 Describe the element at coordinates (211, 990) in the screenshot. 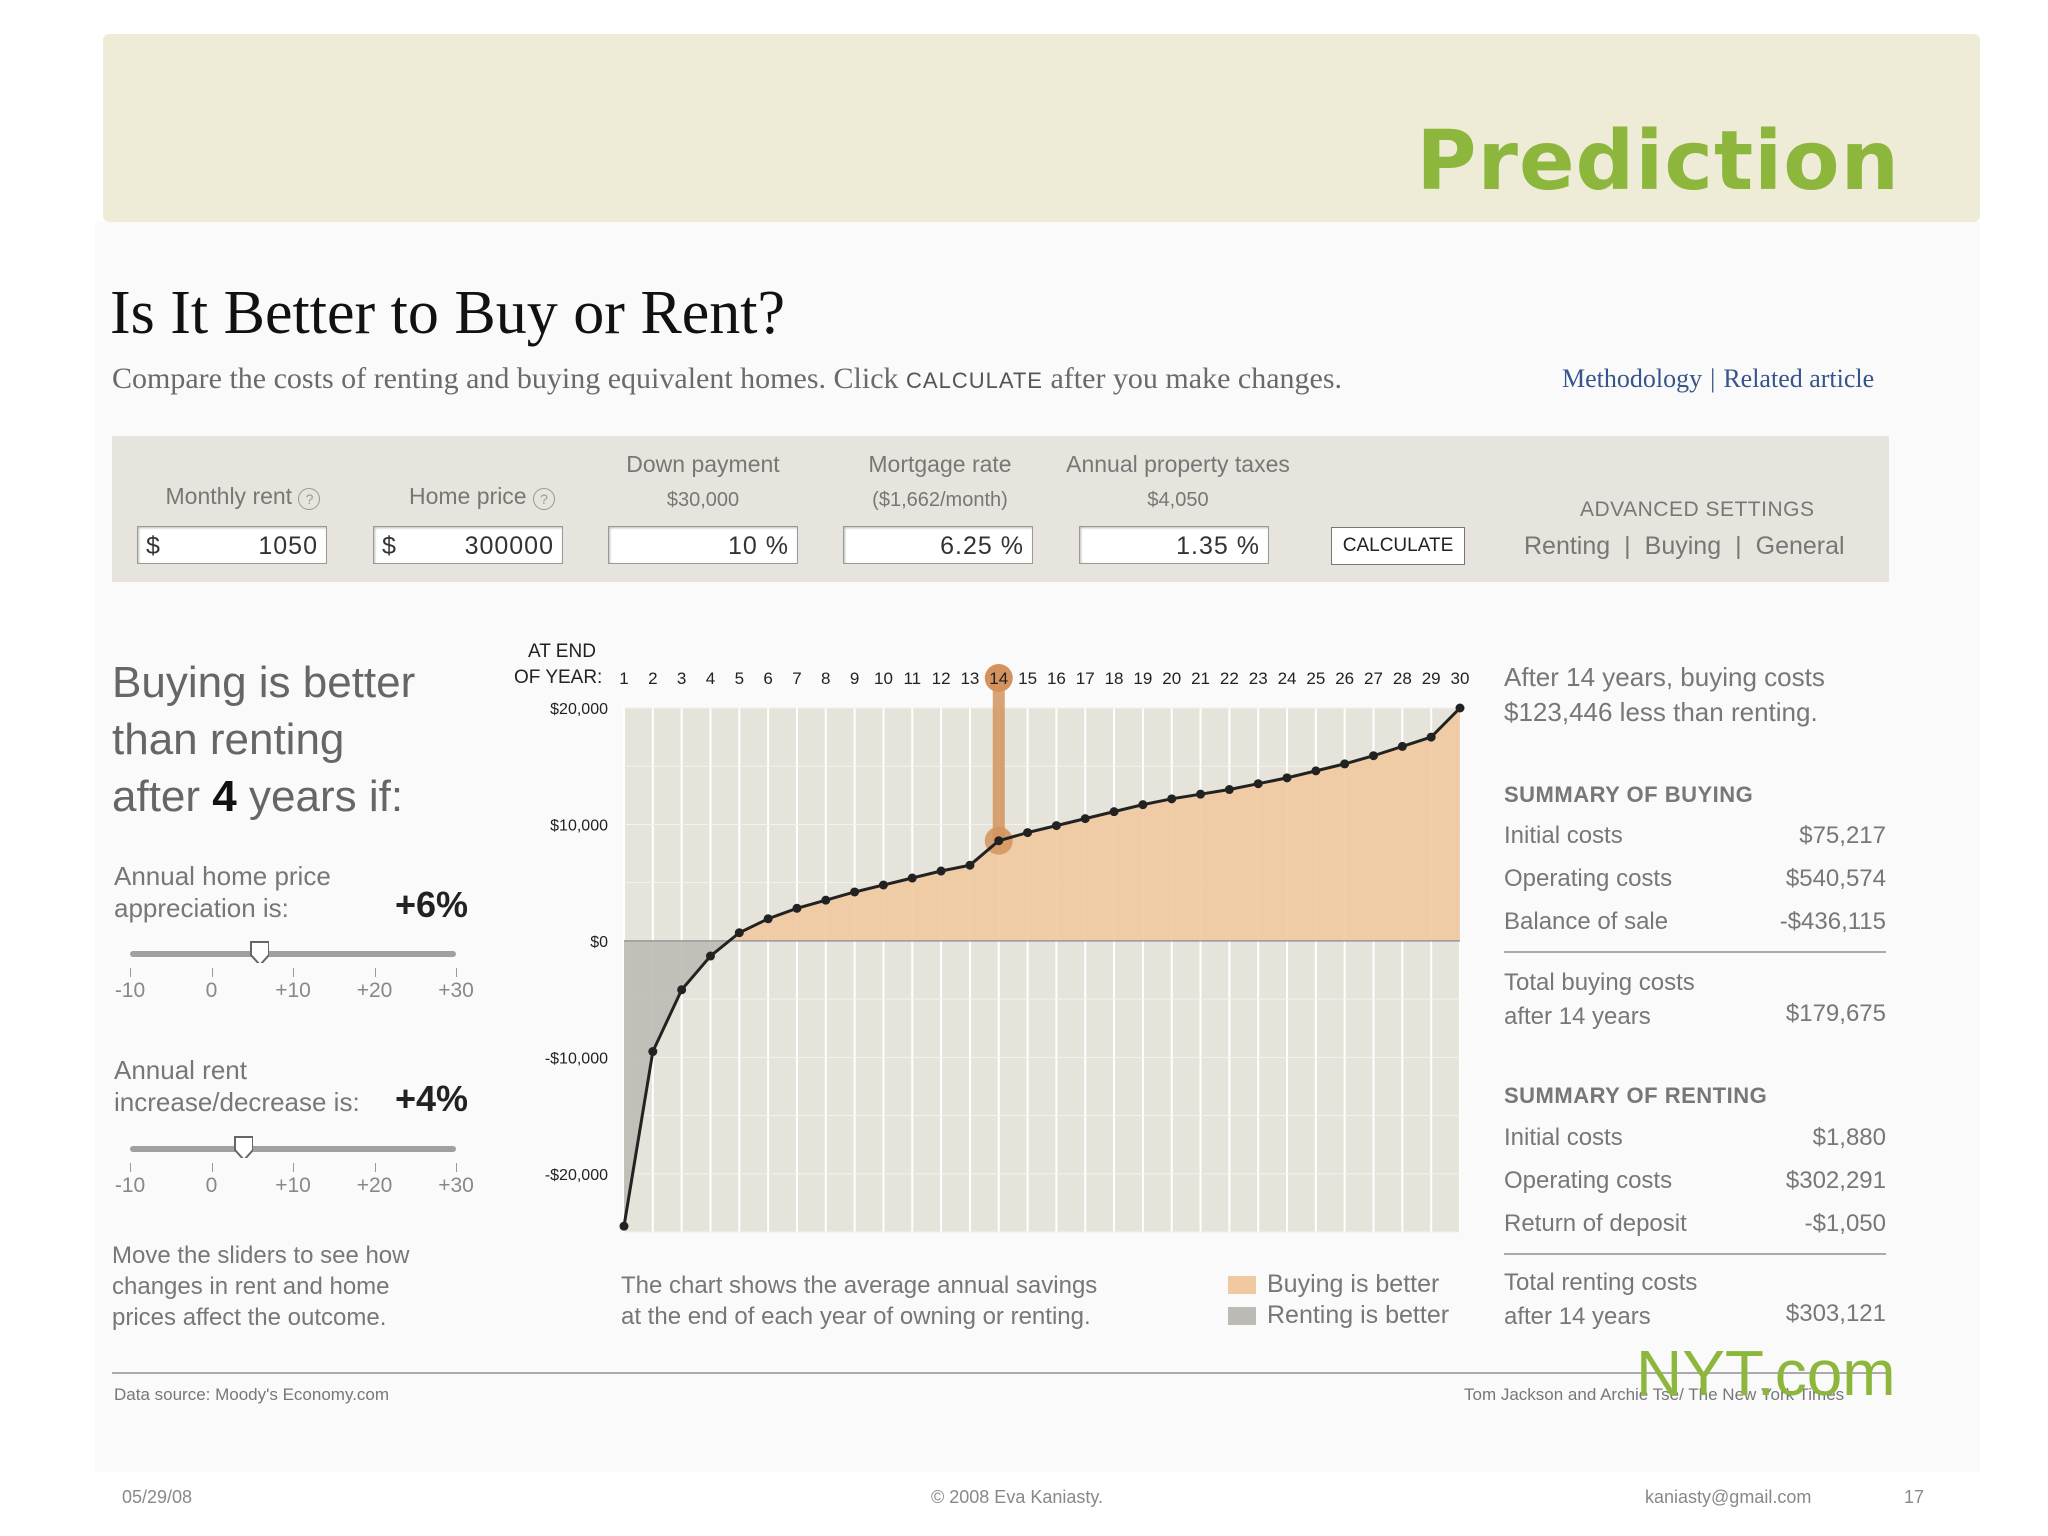

I see `slider-tick-label: 0` at that location.